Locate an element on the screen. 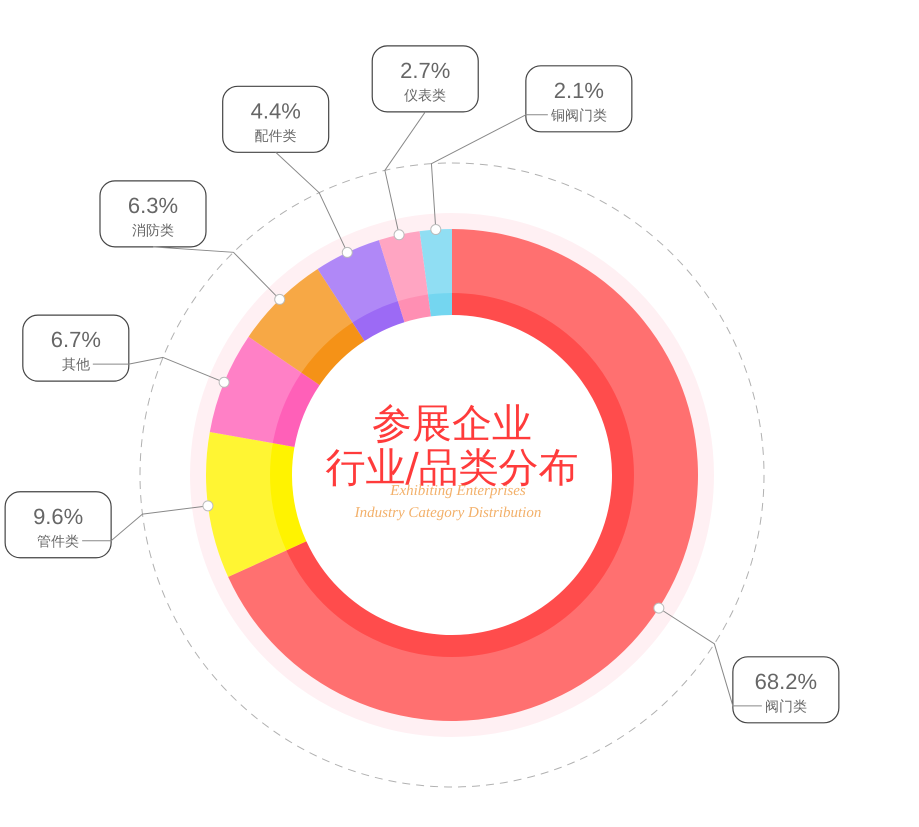 Image resolution: width=919 pixels, height=827 pixels. slice-label: 其他 is located at coordinates (76, 365).